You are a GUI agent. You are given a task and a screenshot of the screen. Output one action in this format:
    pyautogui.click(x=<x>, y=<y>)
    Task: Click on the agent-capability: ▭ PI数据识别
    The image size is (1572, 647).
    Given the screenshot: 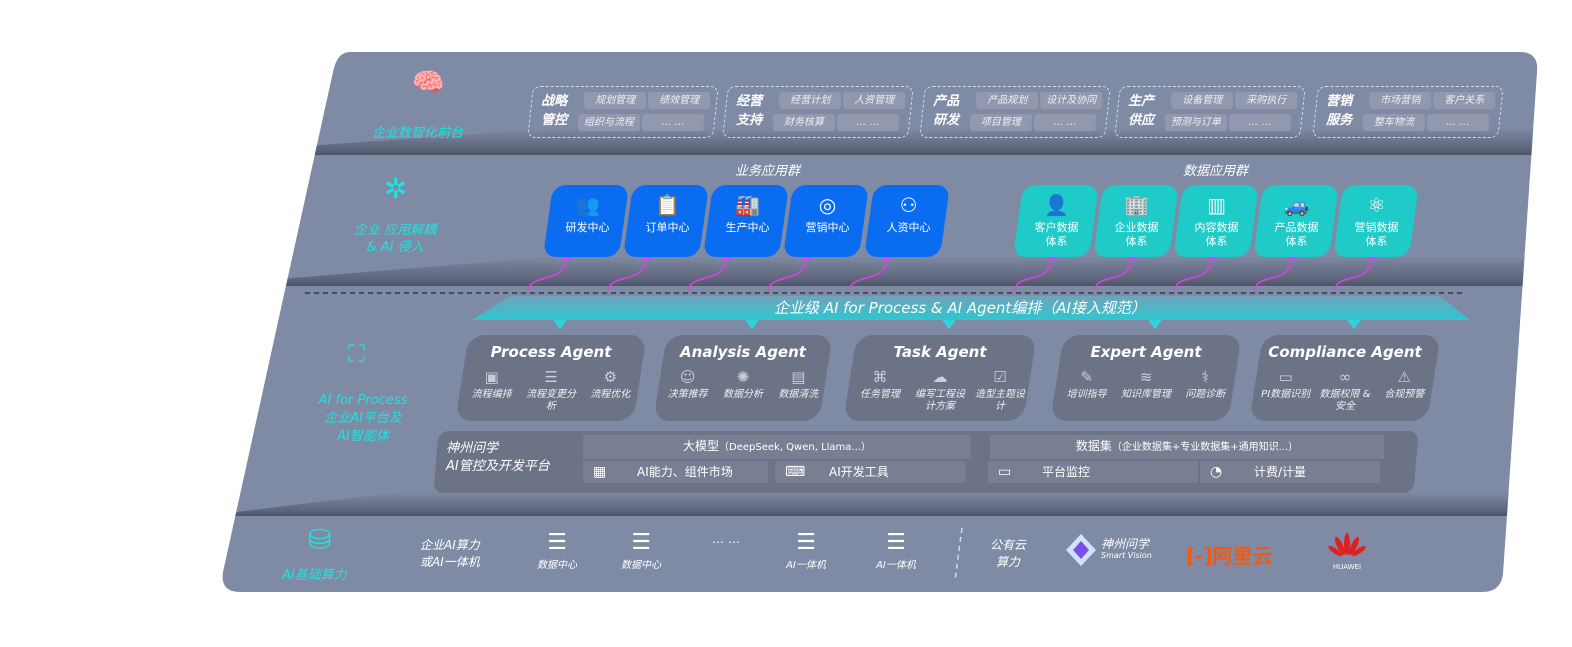 What is the action you would take?
    pyautogui.click(x=1285, y=390)
    